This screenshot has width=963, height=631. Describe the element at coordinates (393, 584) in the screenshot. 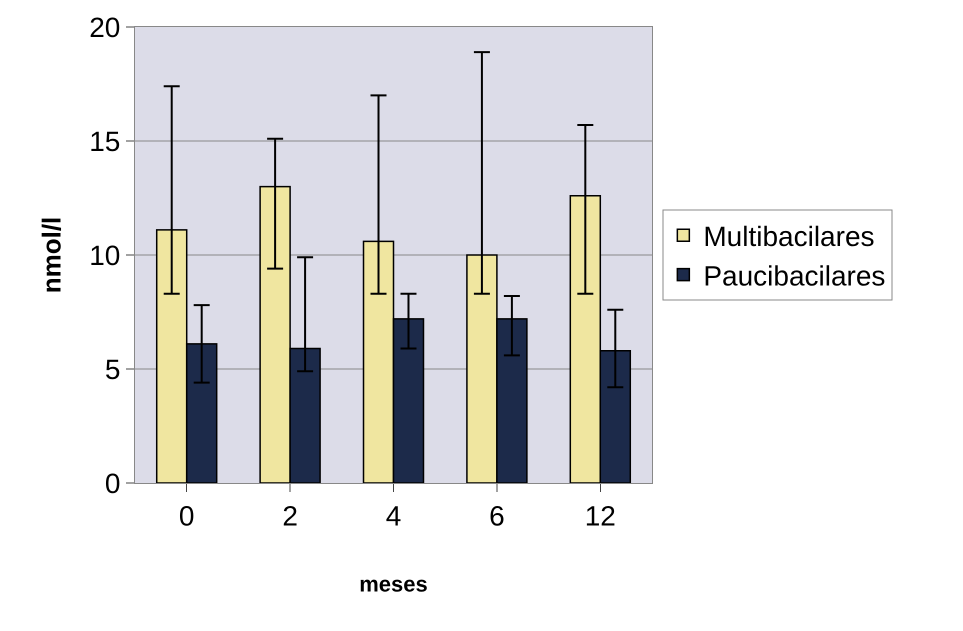

I see `x-axis-title: meses` at that location.